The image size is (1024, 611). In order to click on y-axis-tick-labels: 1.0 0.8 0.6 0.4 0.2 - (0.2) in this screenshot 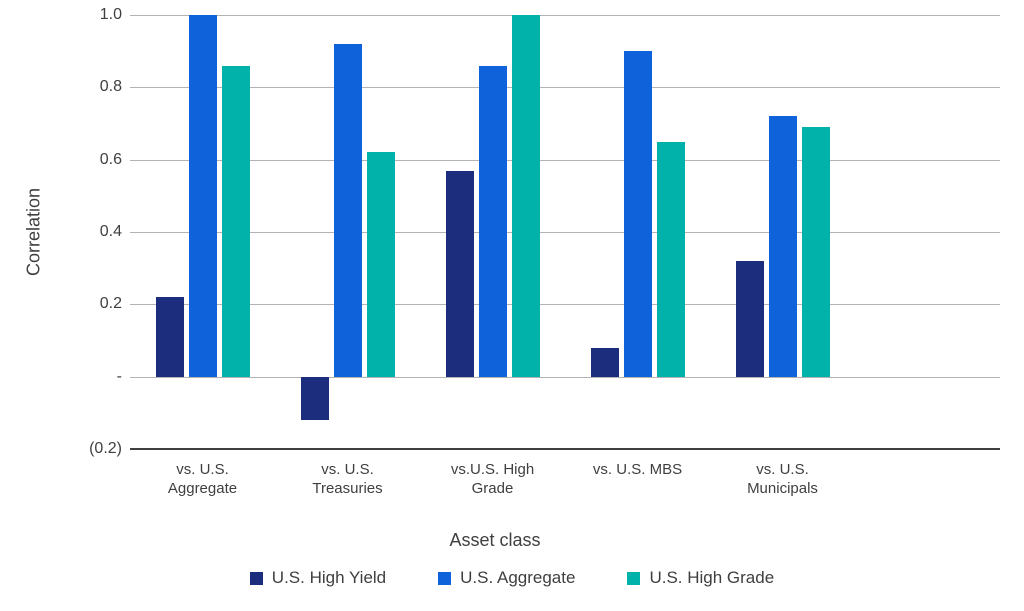, I will do `click(61, 231)`.